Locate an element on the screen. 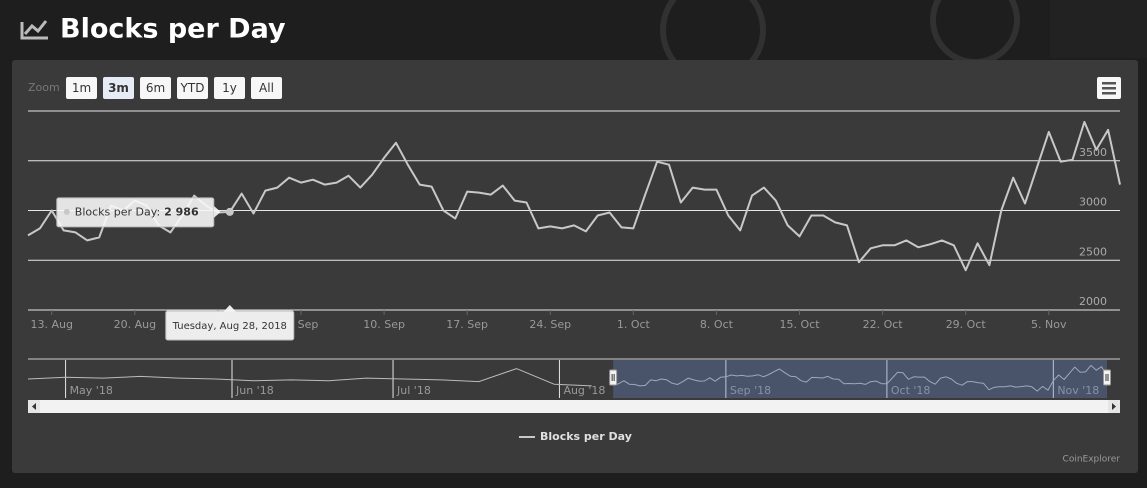  x-tick-label: 15. Oct is located at coordinates (800, 324).